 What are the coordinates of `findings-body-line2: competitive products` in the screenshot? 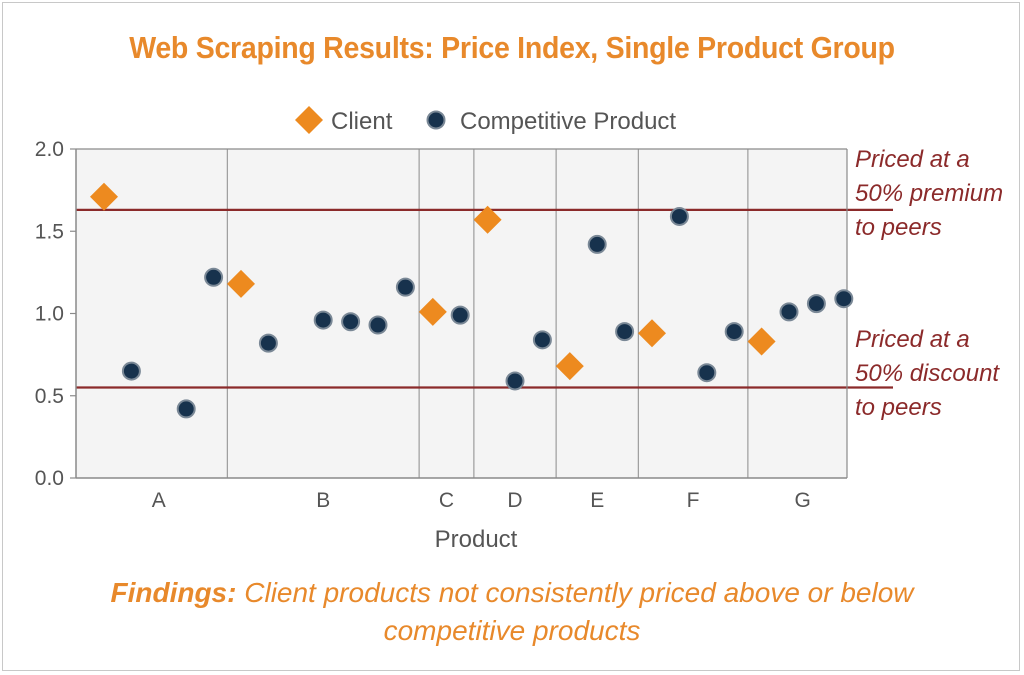 It's located at (512, 630).